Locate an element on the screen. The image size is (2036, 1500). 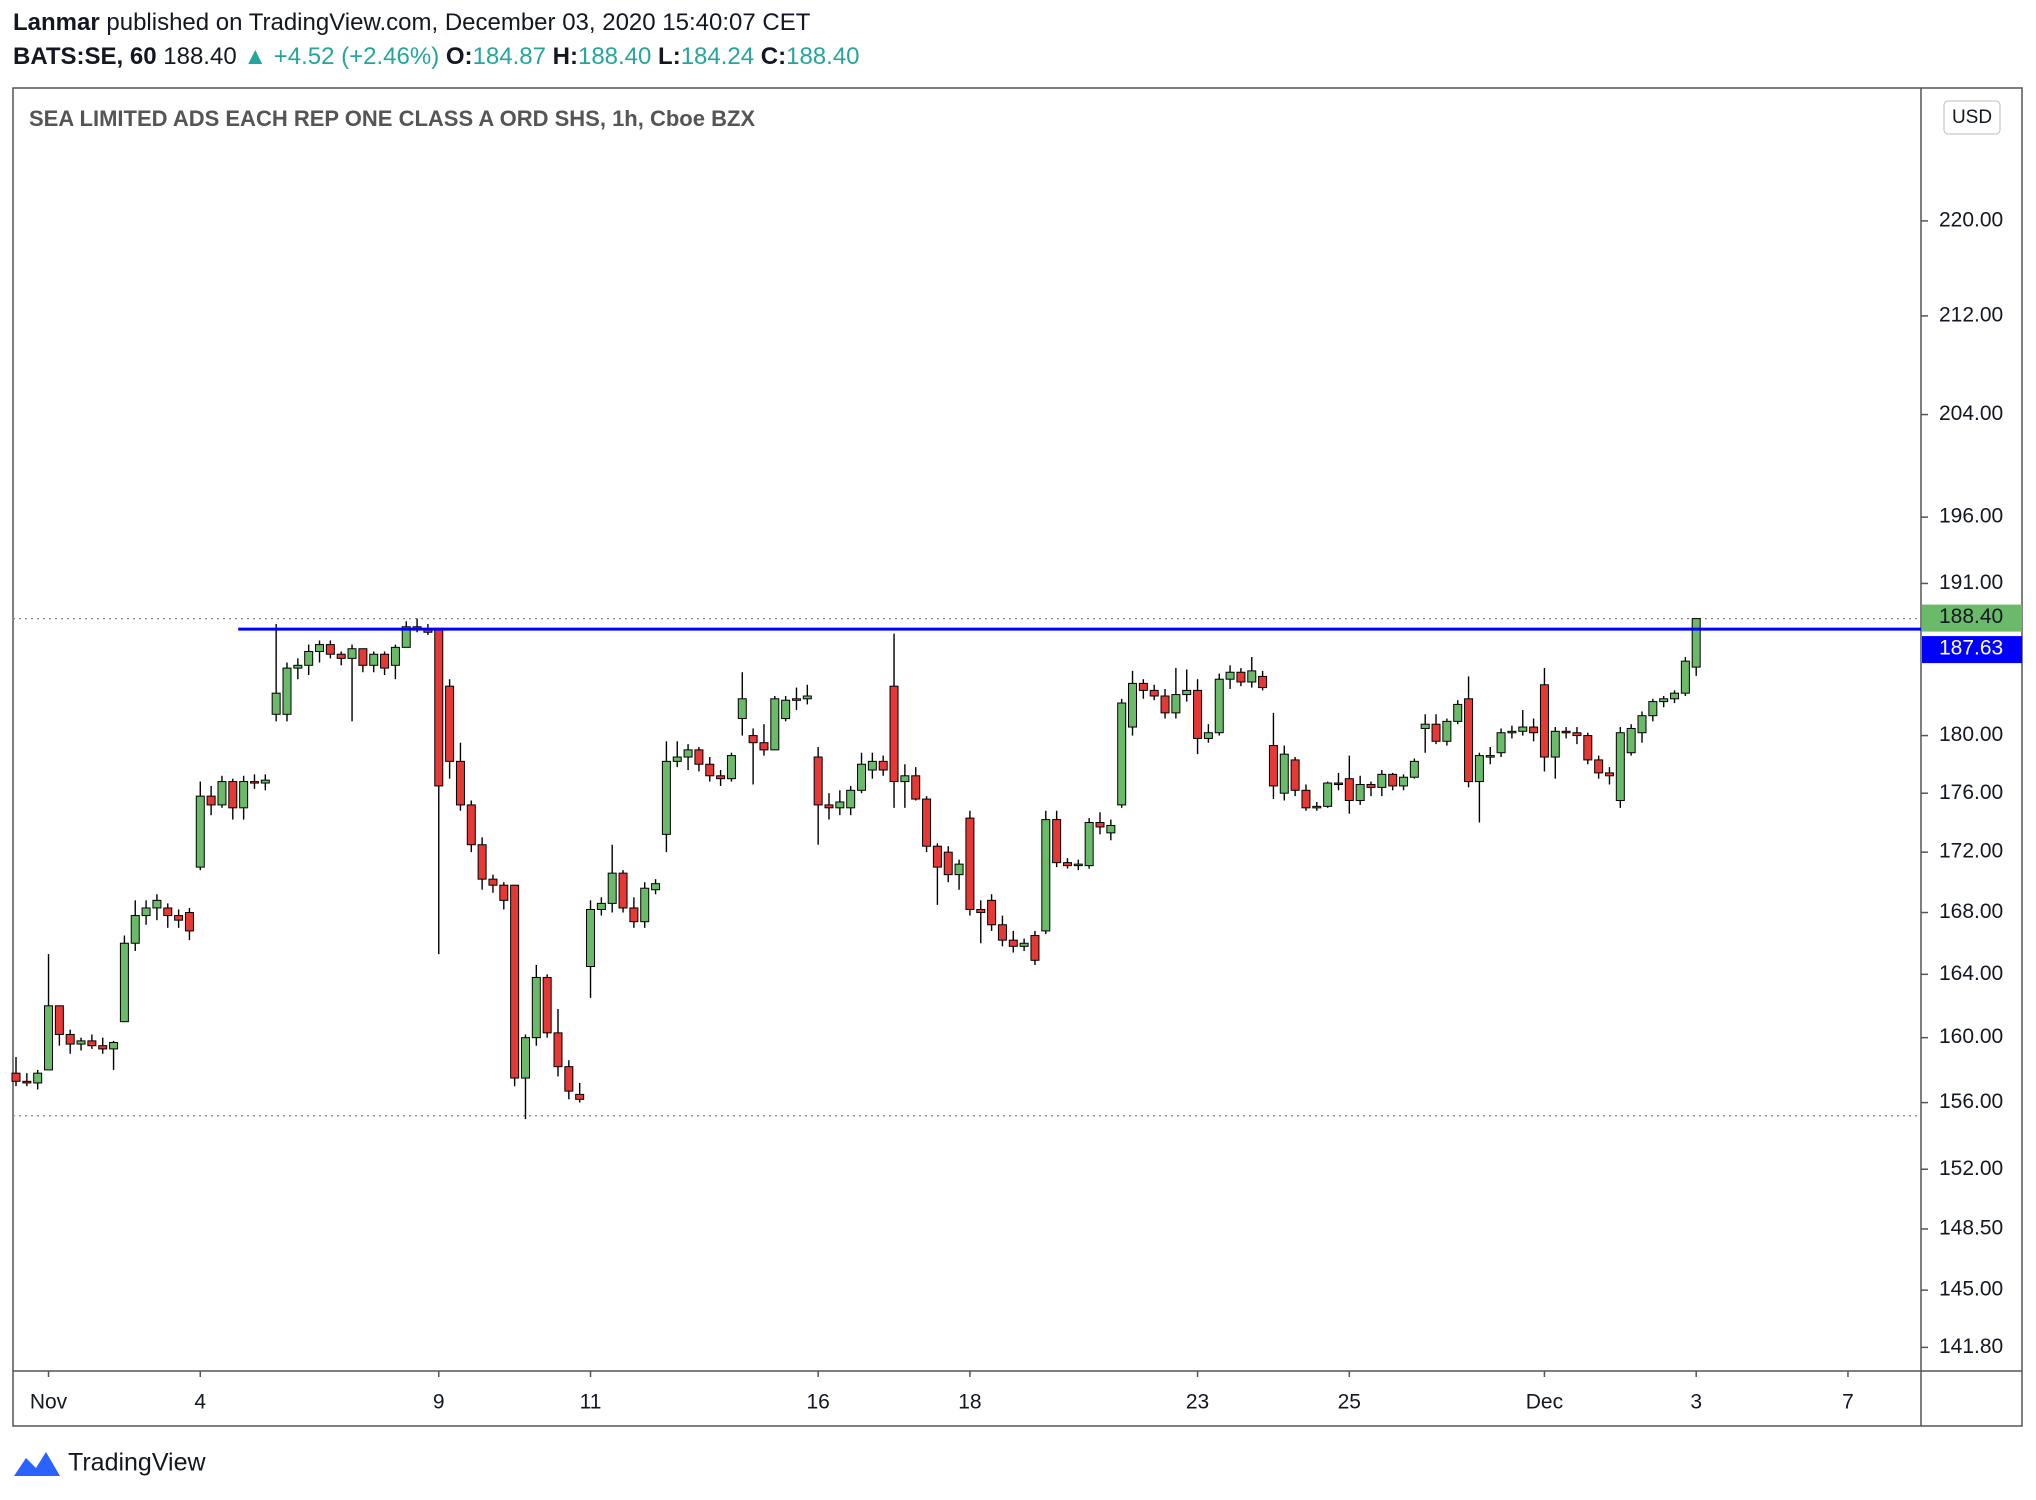
y-tick-label: 220.00 is located at coordinates (1971, 219).